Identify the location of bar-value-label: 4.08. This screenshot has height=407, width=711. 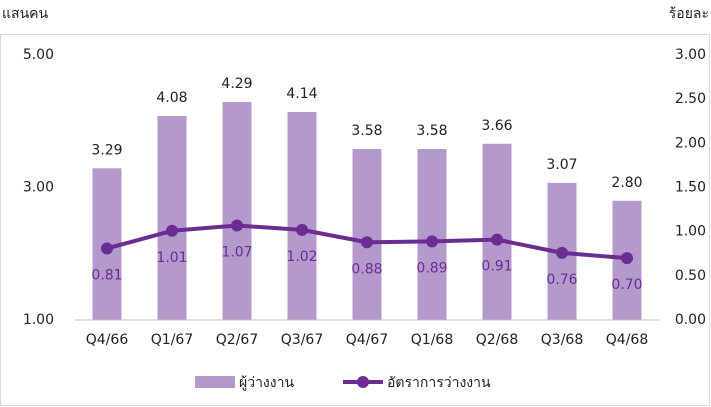
(171, 98).